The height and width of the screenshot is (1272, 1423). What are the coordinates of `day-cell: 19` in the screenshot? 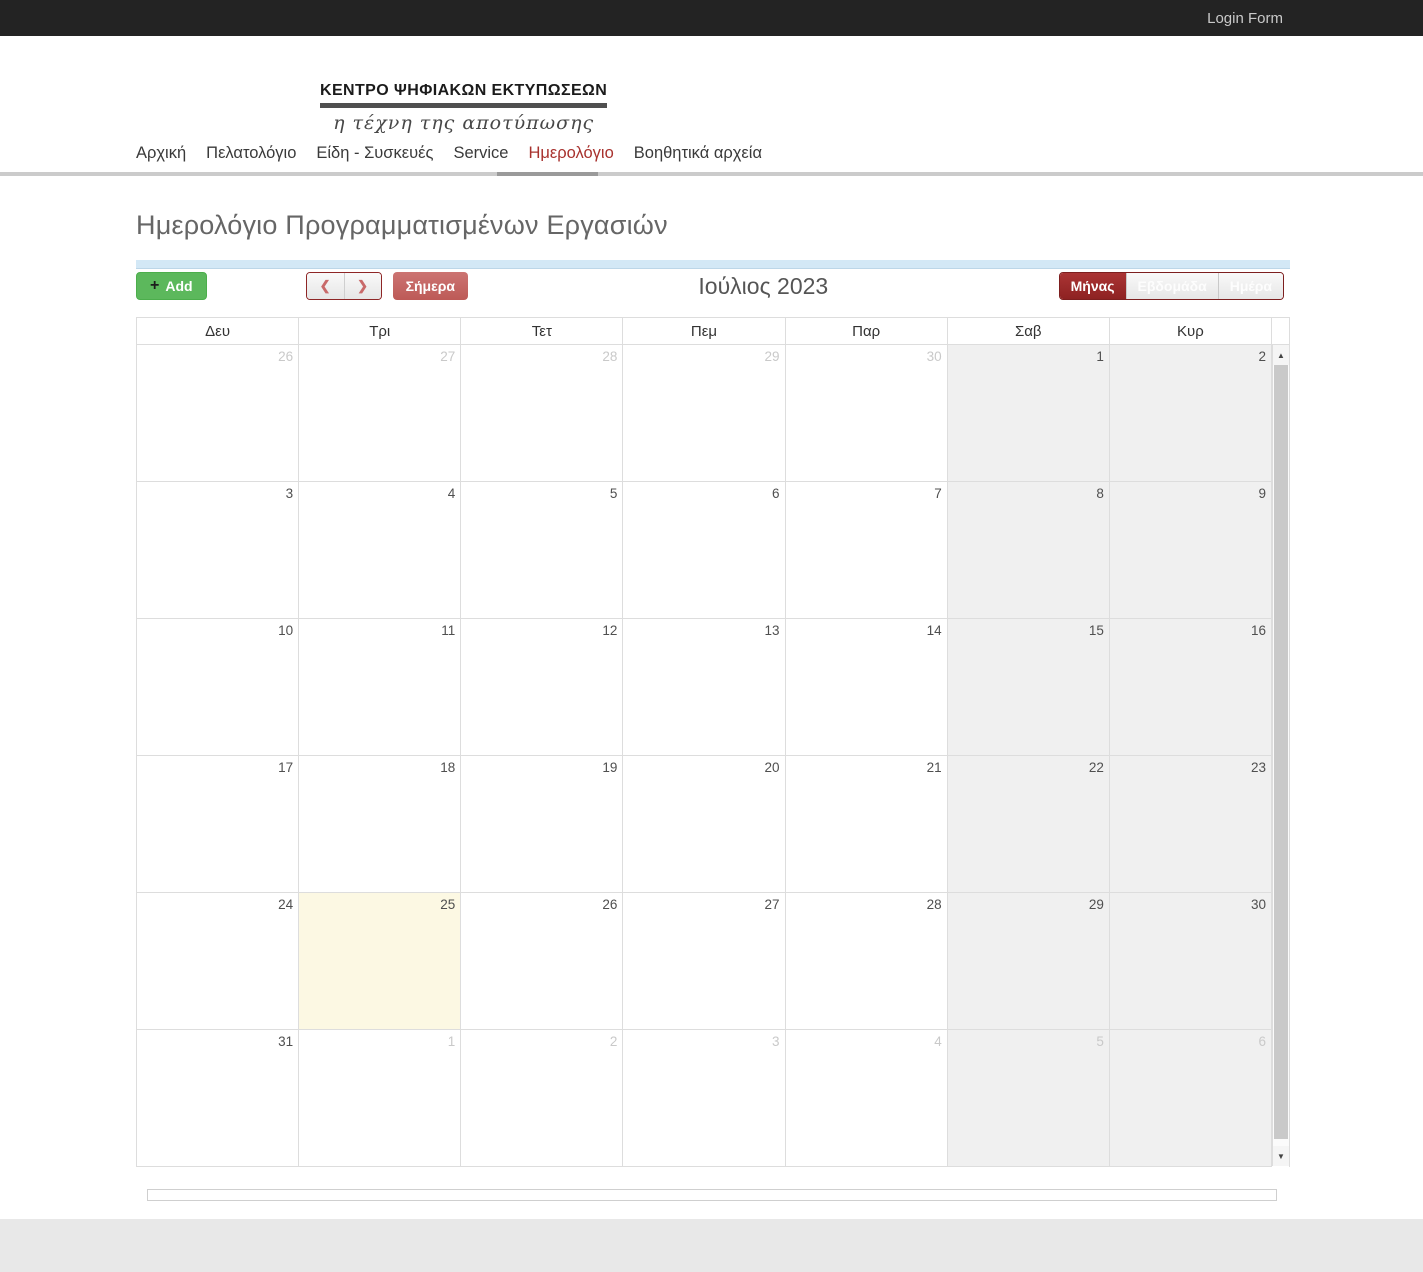 It's located at (542, 824).